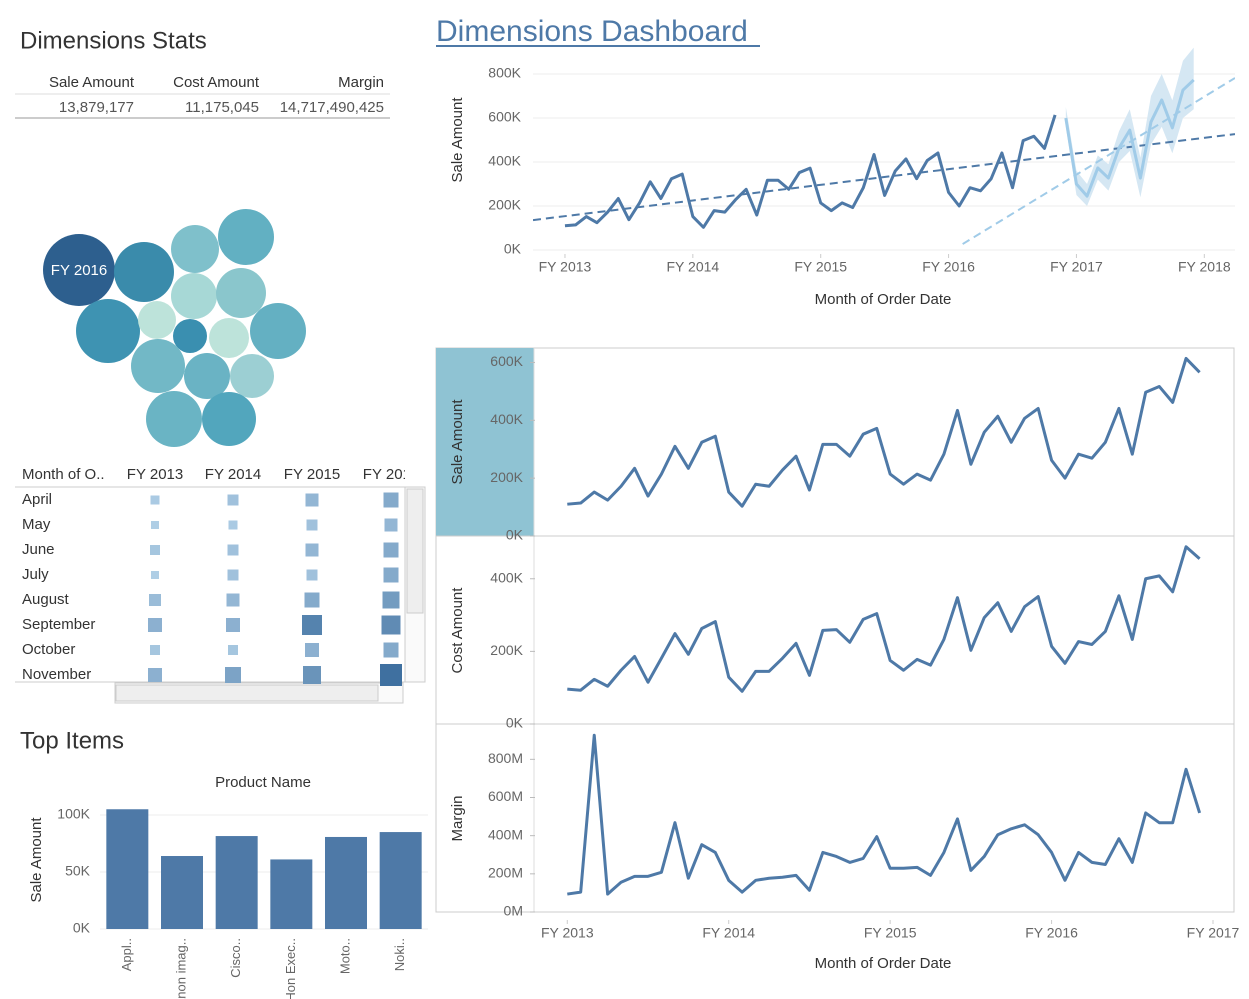 The image size is (1249, 999). Describe the element at coordinates (592, 31) in the screenshot. I see `dashboard-title: Dimensions Dashboard` at that location.